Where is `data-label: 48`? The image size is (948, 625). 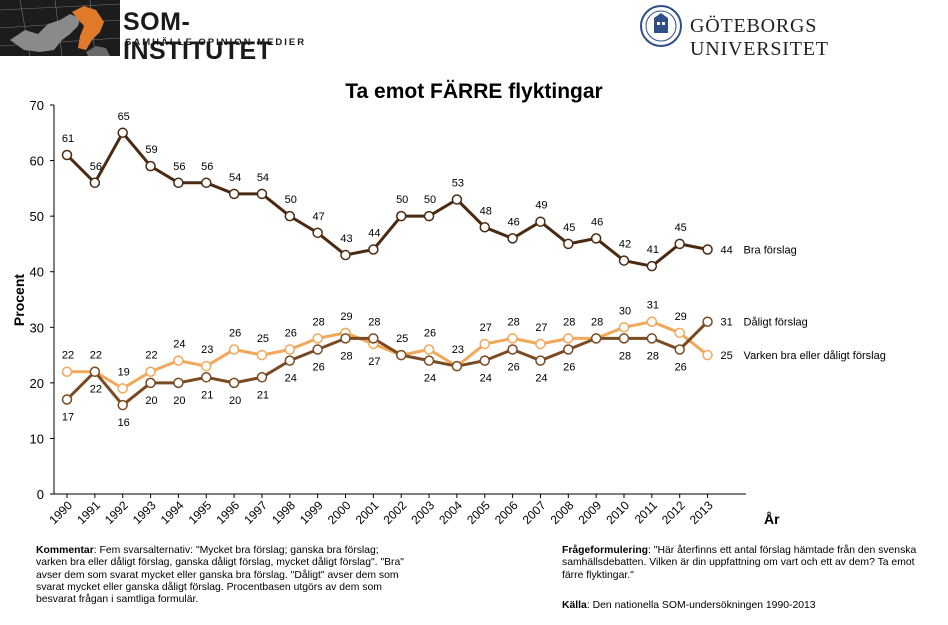
data-label: 48 is located at coordinates (486, 211).